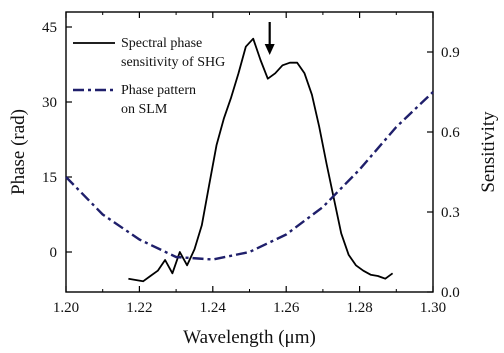 The width and height of the screenshot is (504, 353). I want to click on arrow-head, so click(269, 49).